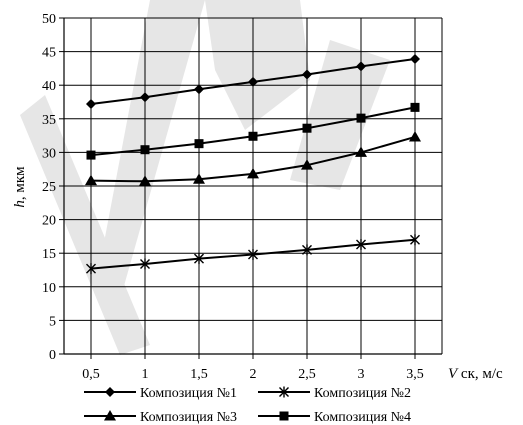  I want to click on legend-item: Композиция №4, so click(334, 417).